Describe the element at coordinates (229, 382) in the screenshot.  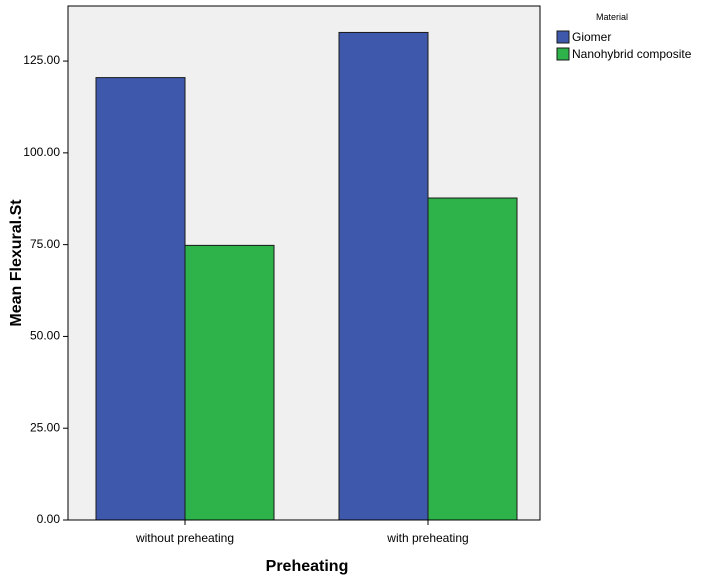
I see `bar-nanohybrid-composite-without-preheating` at that location.